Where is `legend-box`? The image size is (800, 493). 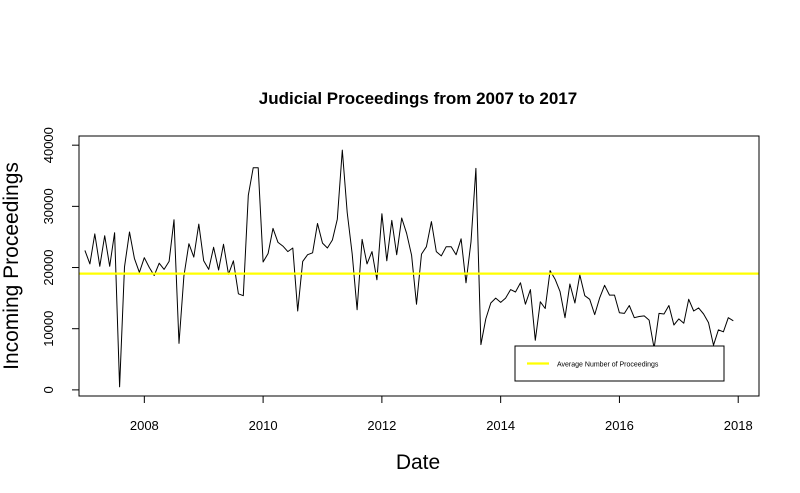 legend-box is located at coordinates (619, 363).